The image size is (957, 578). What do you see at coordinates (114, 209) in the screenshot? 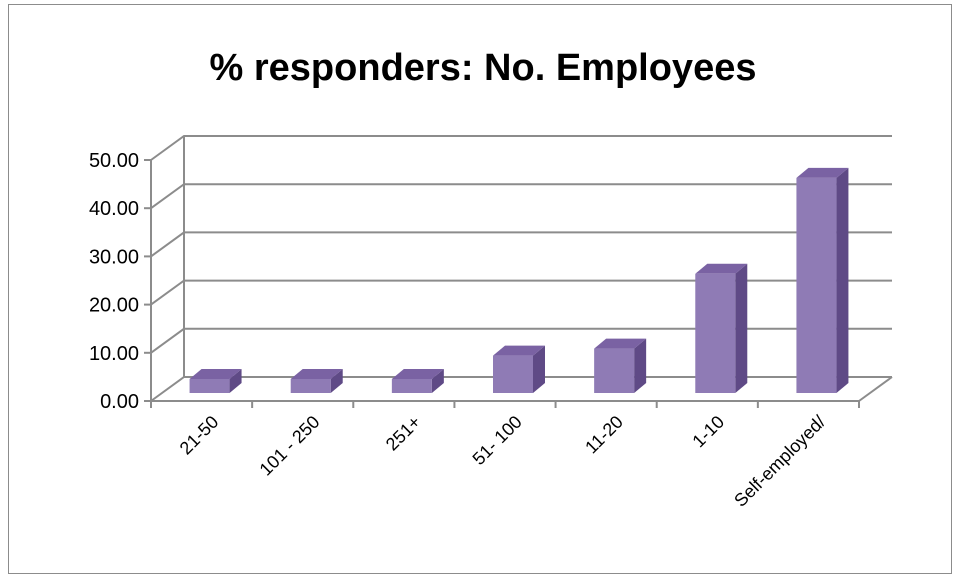
I see `y-tick-label: 40.00` at bounding box center [114, 209].